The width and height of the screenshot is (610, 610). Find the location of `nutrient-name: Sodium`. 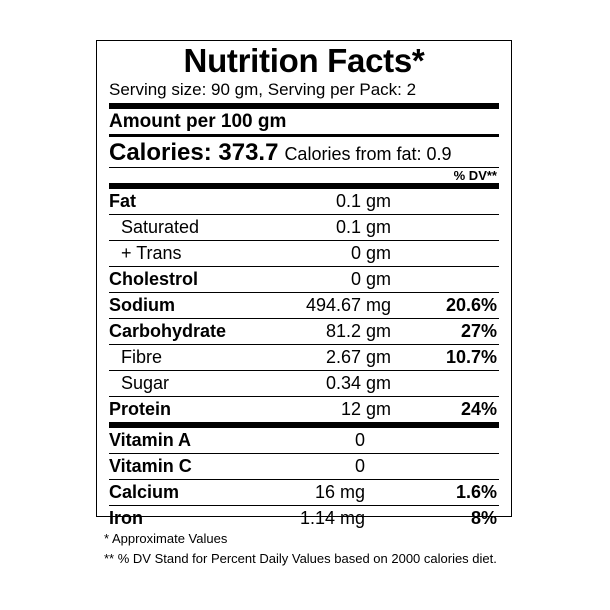

nutrient-name: Sodium is located at coordinates (142, 305).